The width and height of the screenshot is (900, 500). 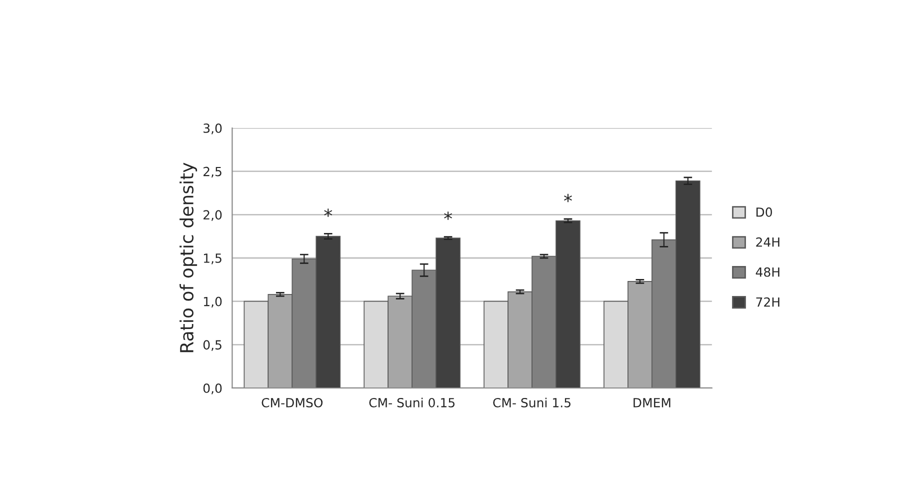 What do you see at coordinates (768, 272) in the screenshot?
I see `legend-label: 48H` at bounding box center [768, 272].